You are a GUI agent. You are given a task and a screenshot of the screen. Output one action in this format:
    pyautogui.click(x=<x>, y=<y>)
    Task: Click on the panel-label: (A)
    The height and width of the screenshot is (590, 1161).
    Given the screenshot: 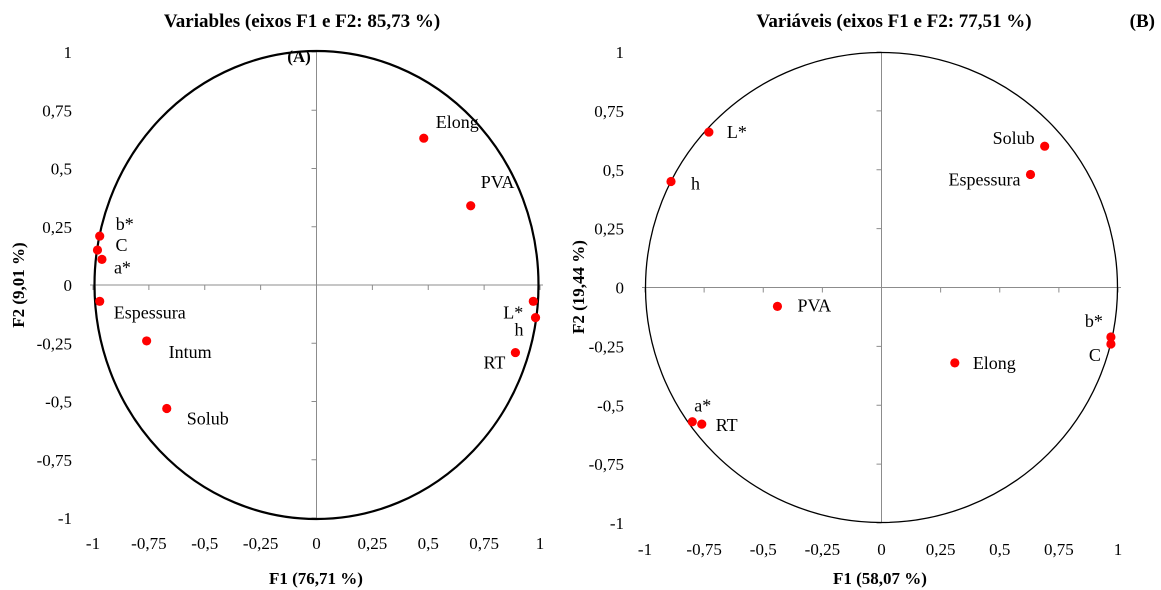 What is the action you would take?
    pyautogui.click(x=299, y=56)
    